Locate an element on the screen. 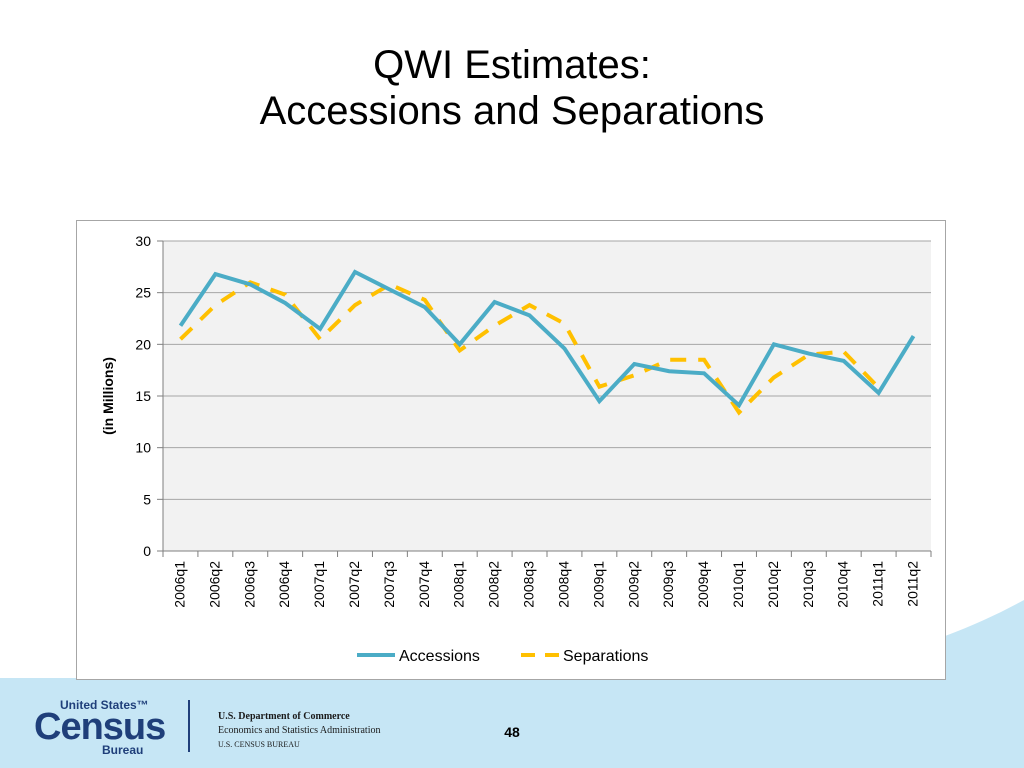 The width and height of the screenshot is (1024, 768). footer-divider is located at coordinates (189, 726).